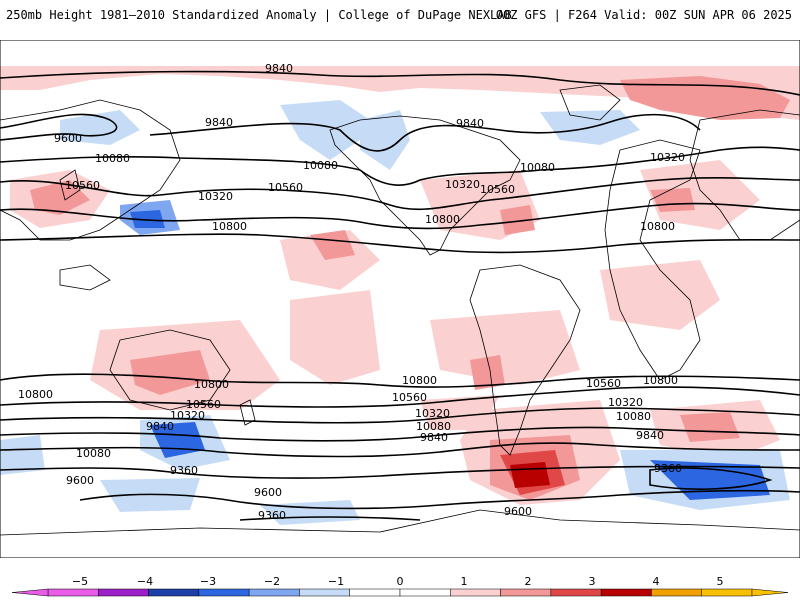 This screenshot has width=800, height=604. I want to click on colorbar-tick: −1, so click(336, 581).